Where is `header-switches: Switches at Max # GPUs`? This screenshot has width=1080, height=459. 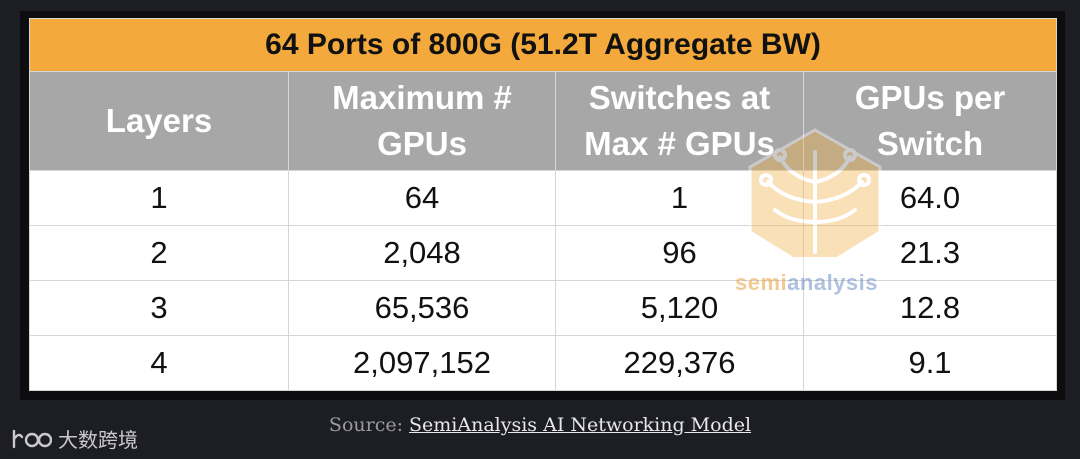 header-switches: Switches at Max # GPUs is located at coordinates (679, 121).